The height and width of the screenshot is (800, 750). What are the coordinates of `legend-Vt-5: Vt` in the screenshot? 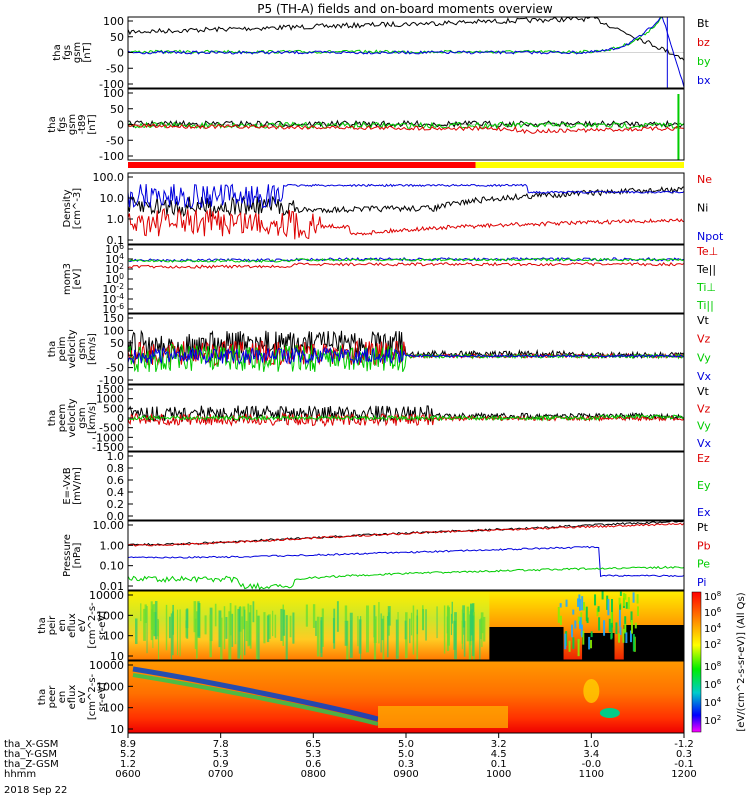 It's located at (703, 320).